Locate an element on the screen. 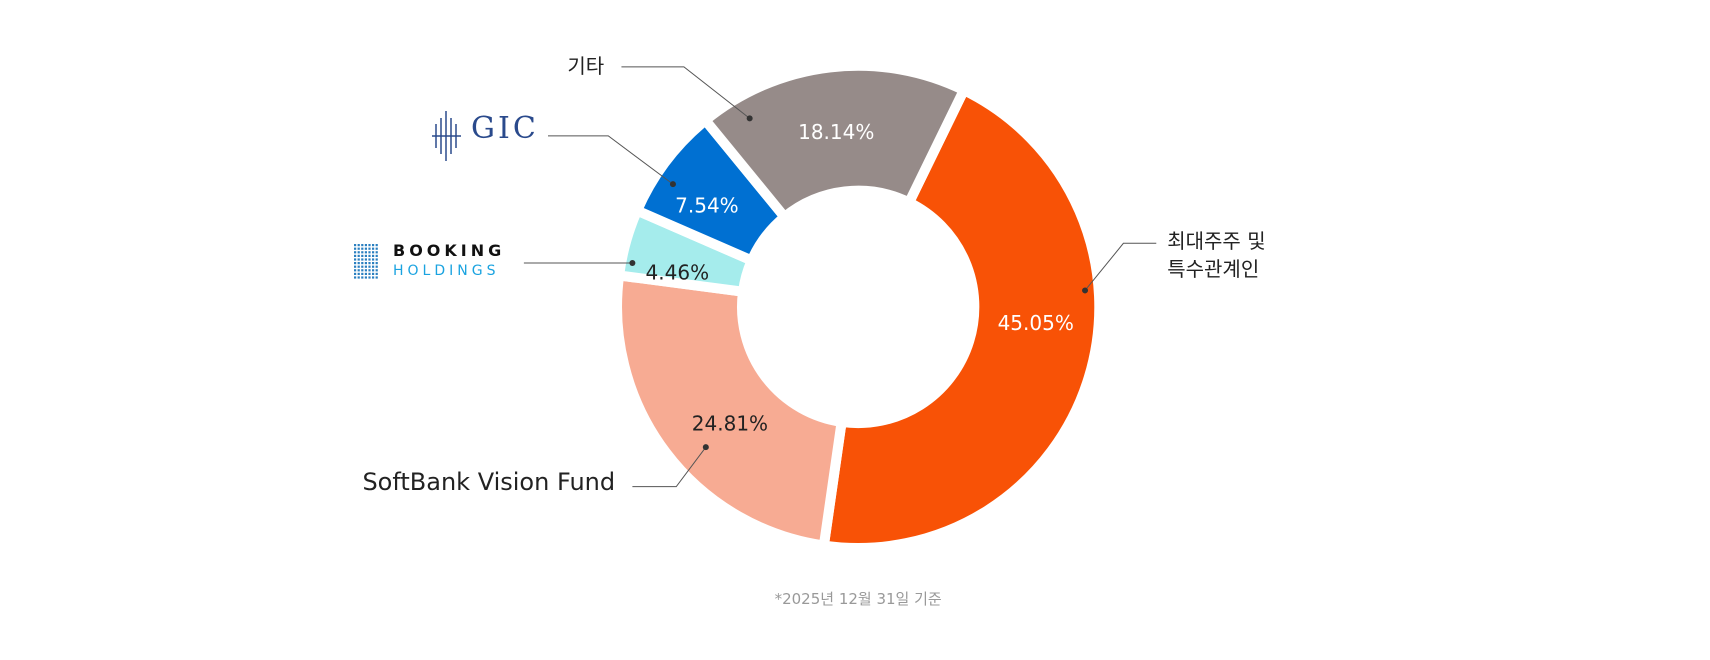  footnote: *2025년 12월 31일 기준 is located at coordinates (858, 599).